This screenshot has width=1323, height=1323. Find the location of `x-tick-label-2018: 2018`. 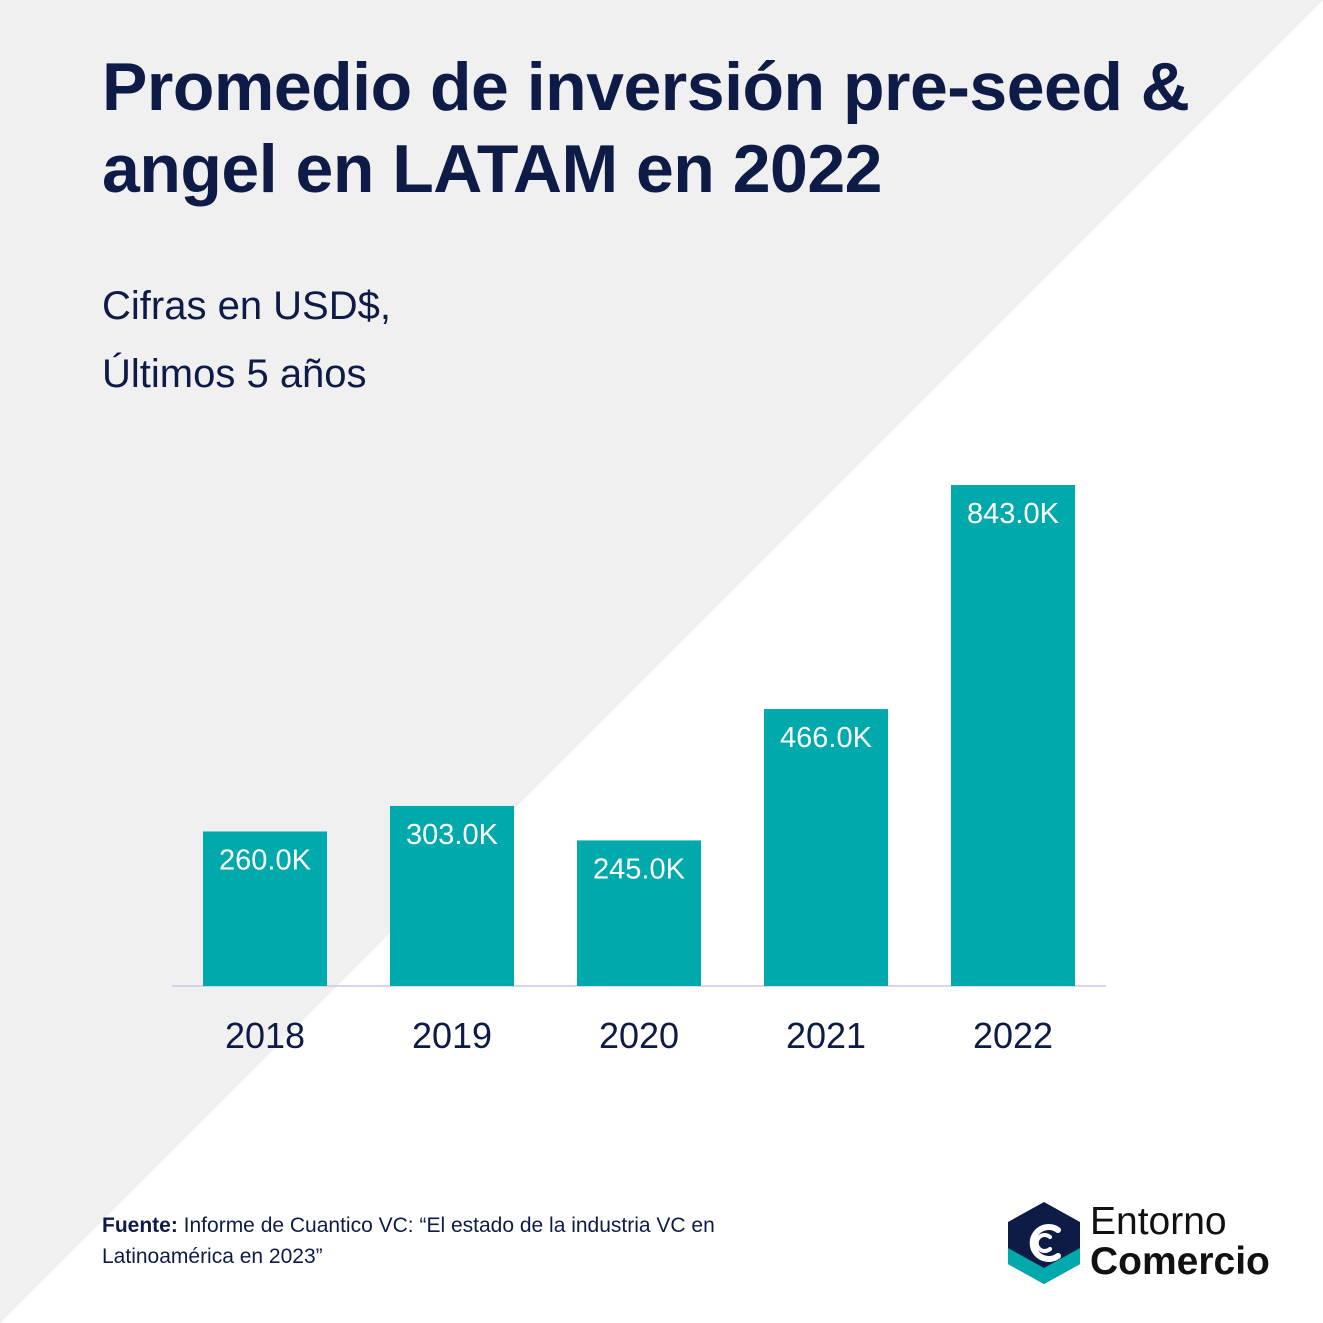

x-tick-label-2018: 2018 is located at coordinates (265, 1035).